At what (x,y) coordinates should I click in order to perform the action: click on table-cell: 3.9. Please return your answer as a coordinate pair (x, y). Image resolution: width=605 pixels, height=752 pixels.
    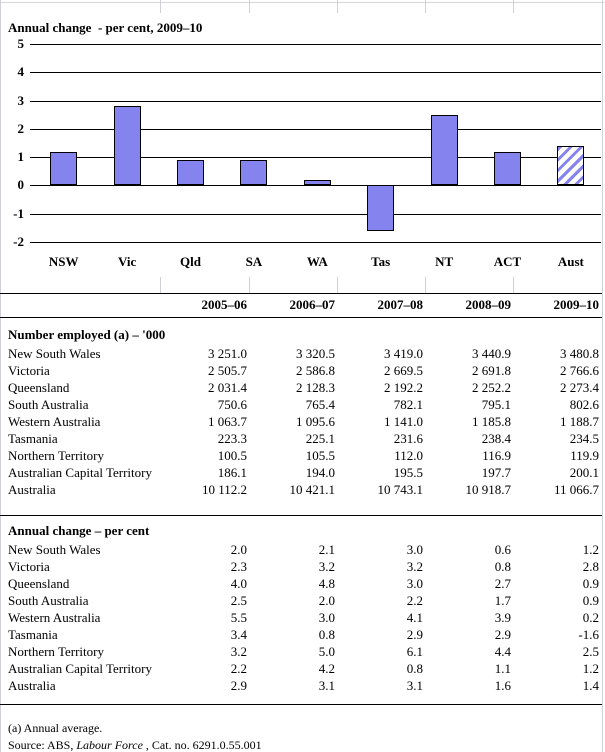
    Looking at the image, I should click on (502, 617).